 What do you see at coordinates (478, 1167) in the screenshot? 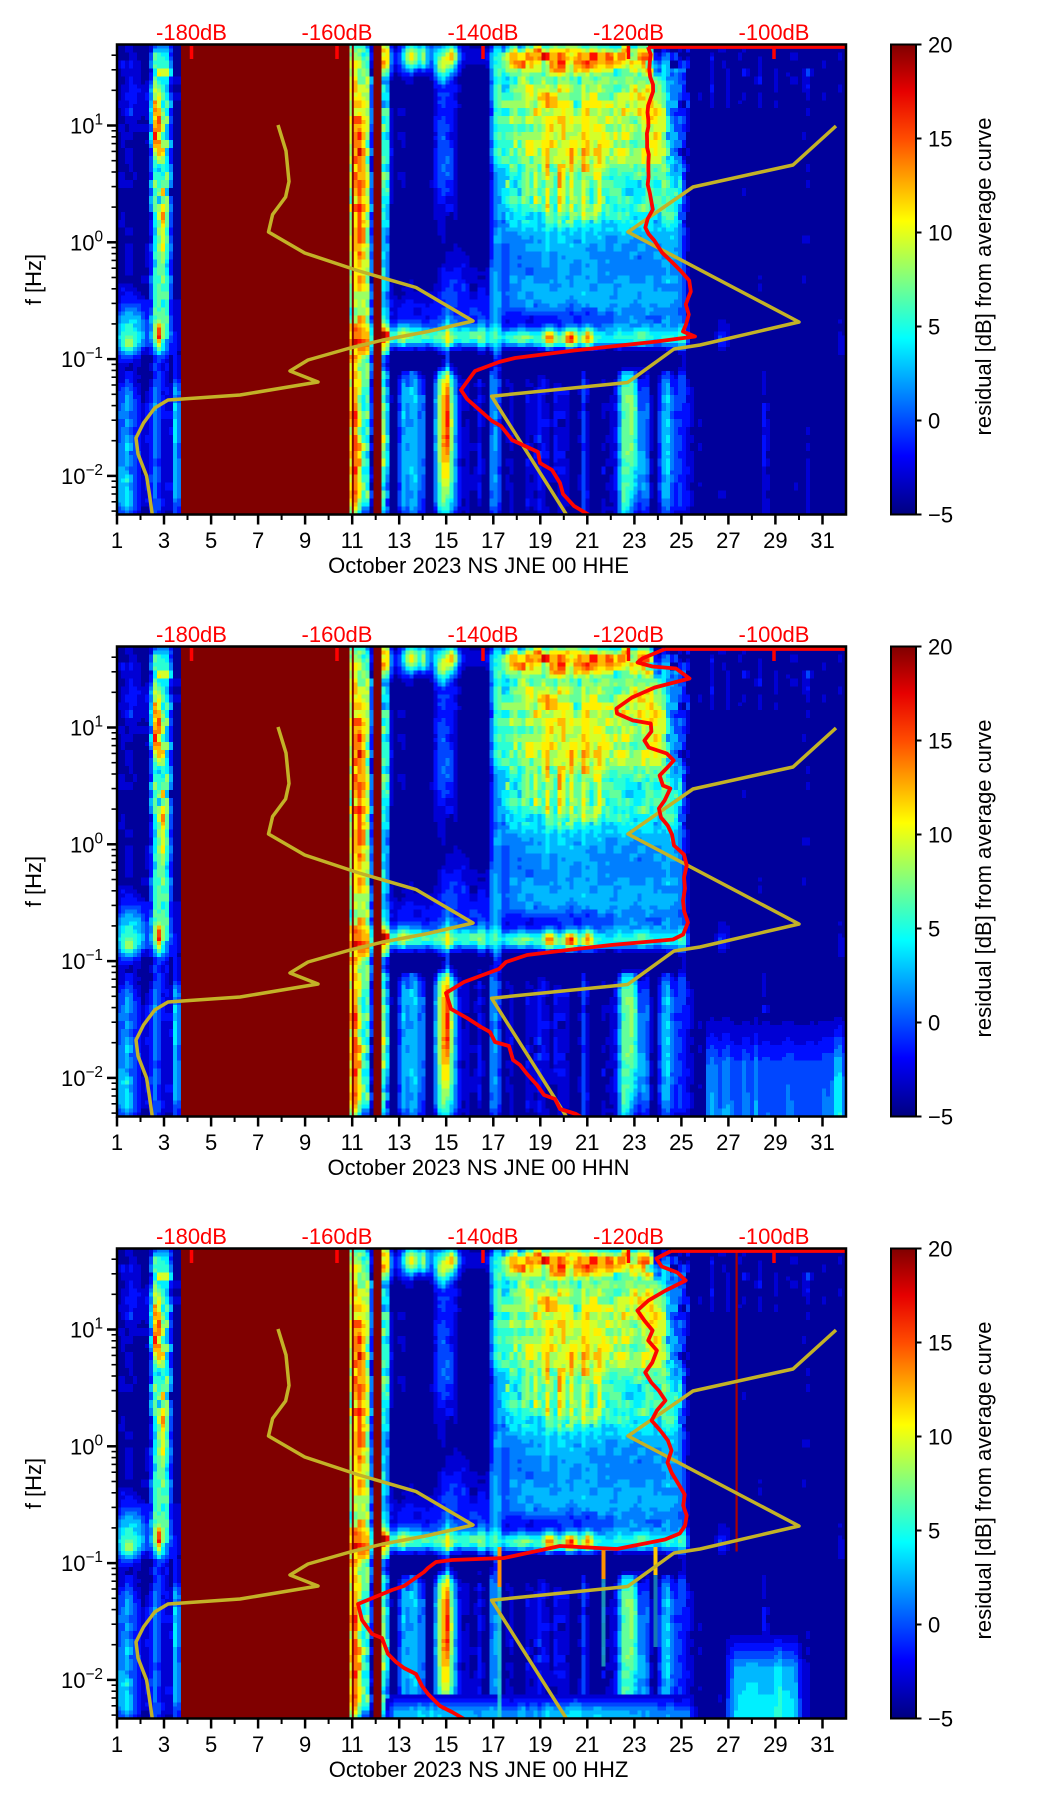
I see `svg-text: October 2023 NS JNE 00 HHN` at bounding box center [478, 1167].